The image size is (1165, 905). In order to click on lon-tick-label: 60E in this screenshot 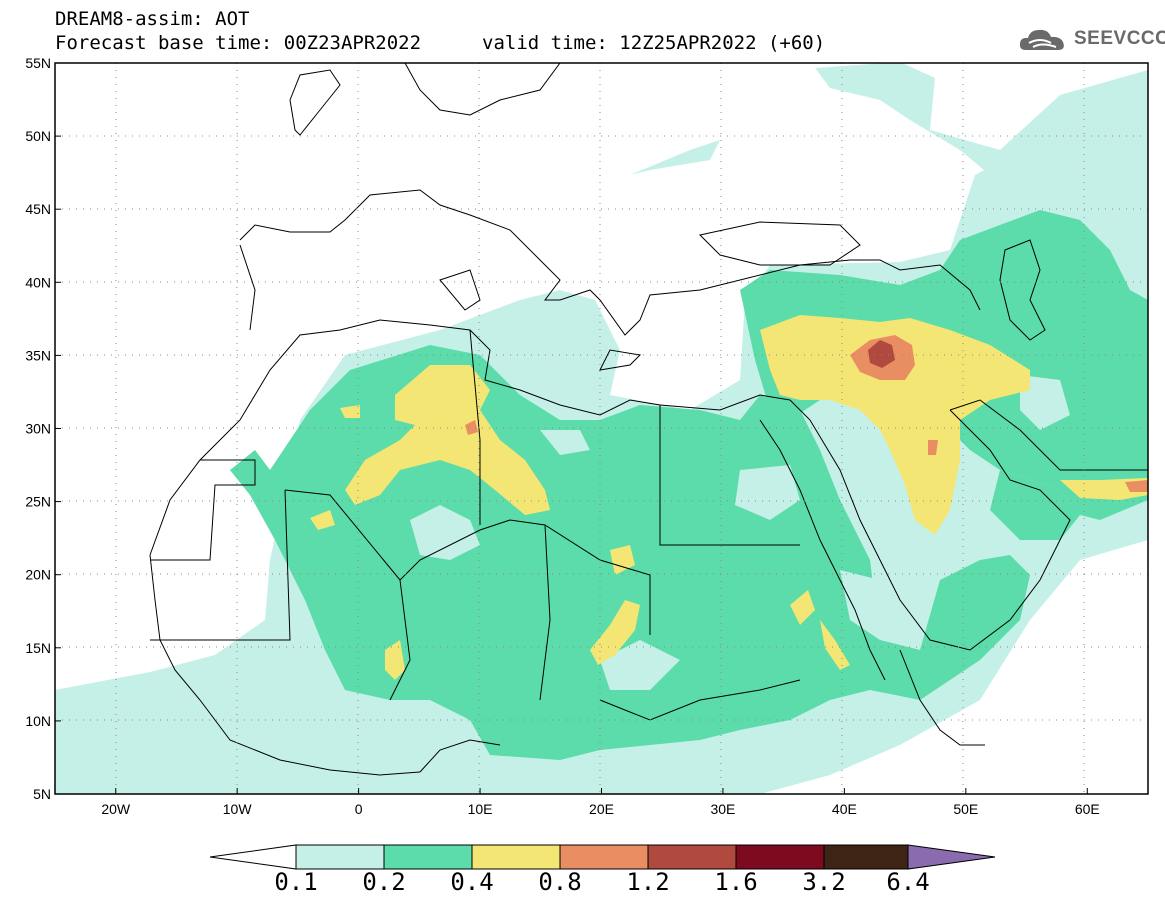, I will do `click(1087, 809)`.